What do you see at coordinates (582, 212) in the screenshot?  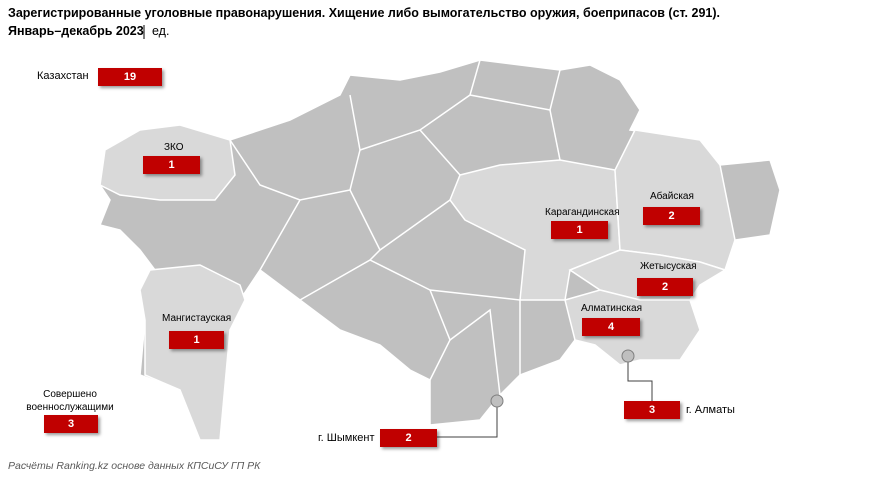 I see `label: Карагандинская` at bounding box center [582, 212].